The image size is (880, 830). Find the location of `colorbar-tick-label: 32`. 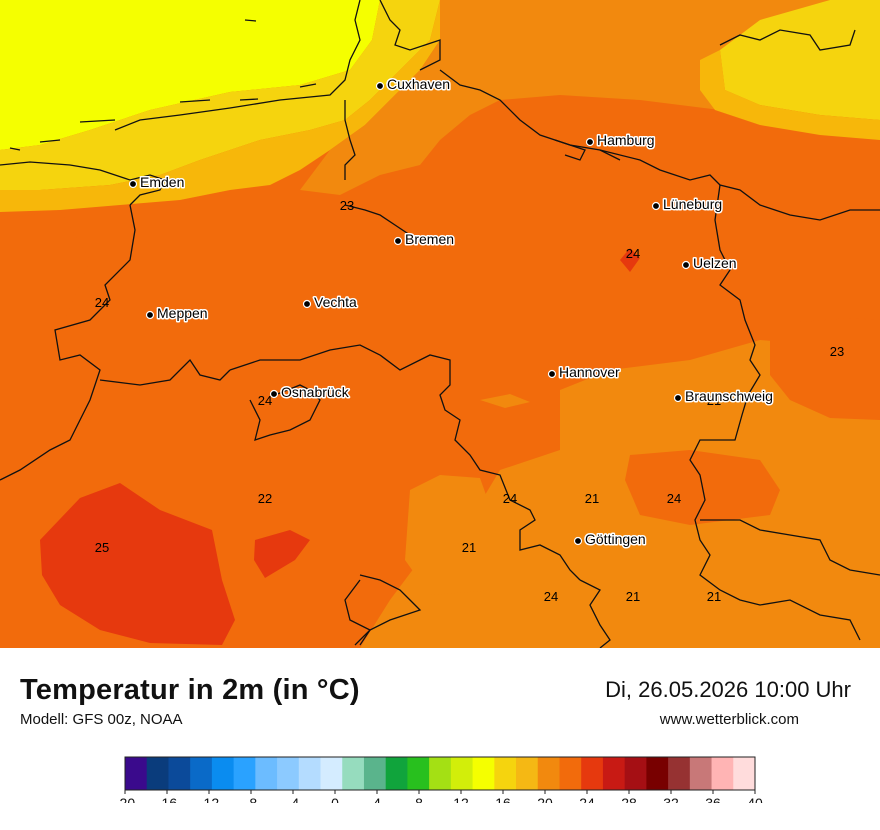

colorbar-tick-label: 32 is located at coordinates (671, 799).